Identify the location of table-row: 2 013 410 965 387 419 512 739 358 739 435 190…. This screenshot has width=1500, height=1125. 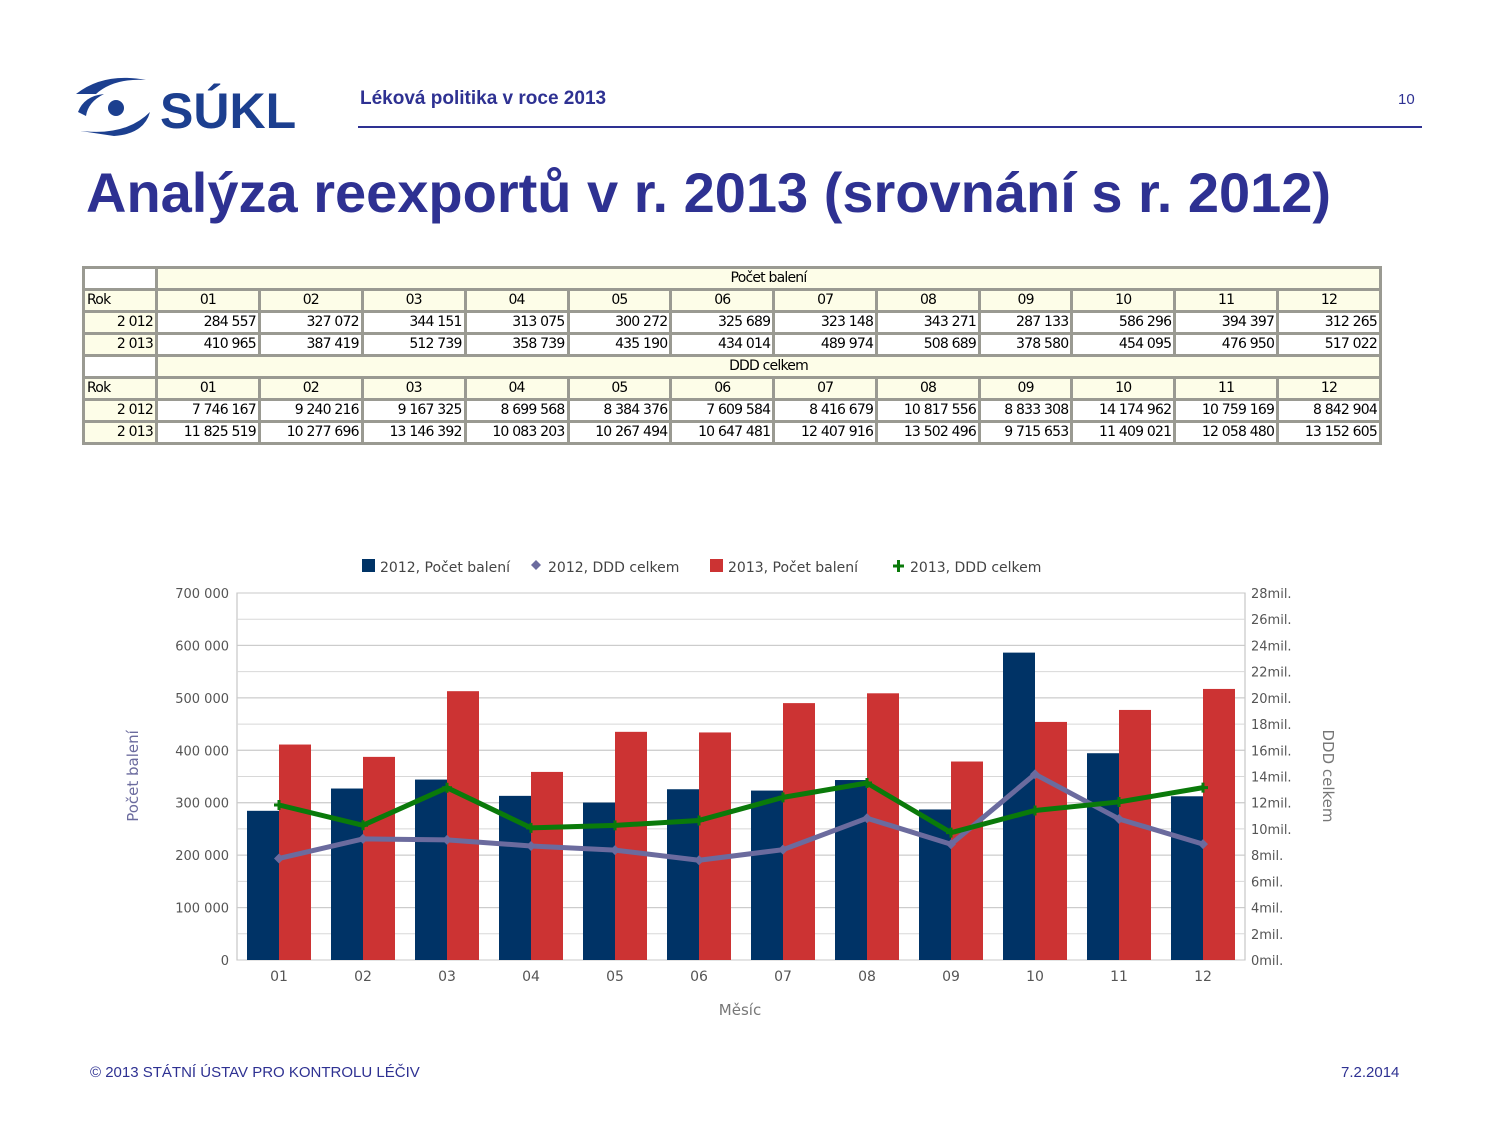
(732, 344).